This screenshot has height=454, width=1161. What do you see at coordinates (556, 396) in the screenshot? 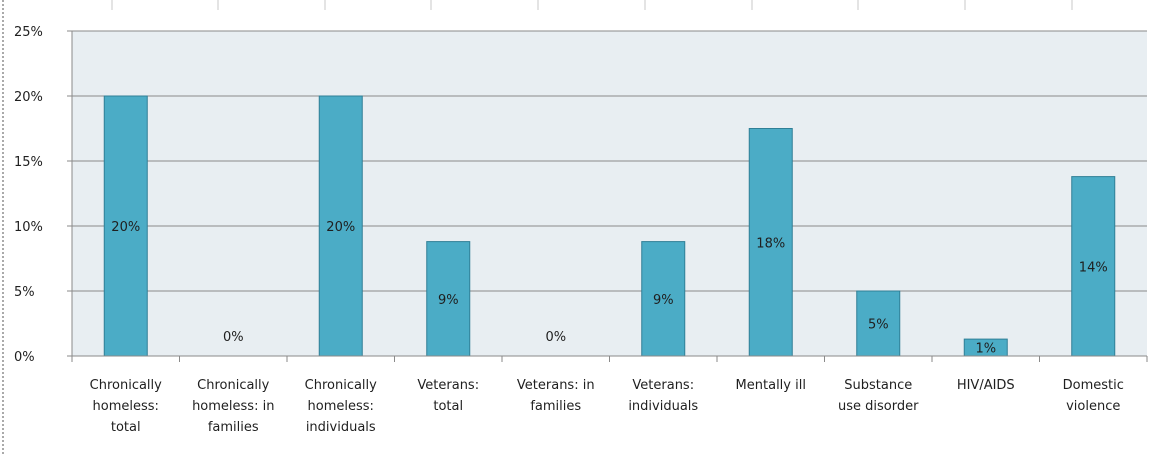
I see `x-category-label: Veterans: in families` at bounding box center [556, 396].